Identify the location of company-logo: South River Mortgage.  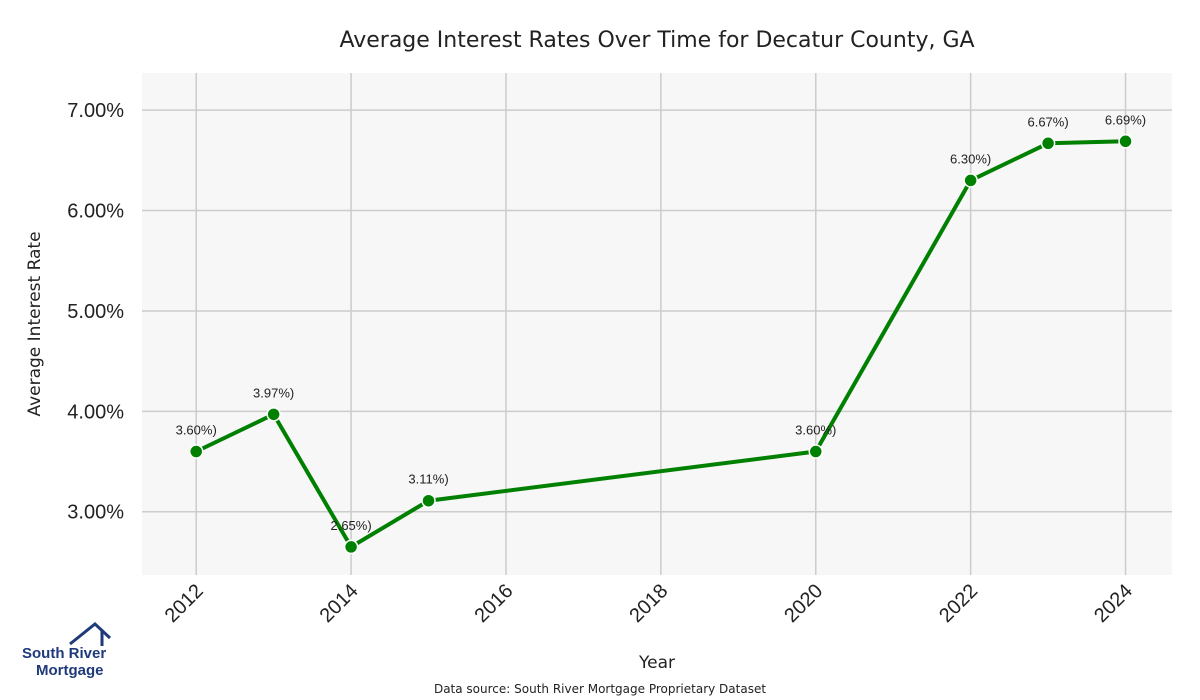
(67, 650).